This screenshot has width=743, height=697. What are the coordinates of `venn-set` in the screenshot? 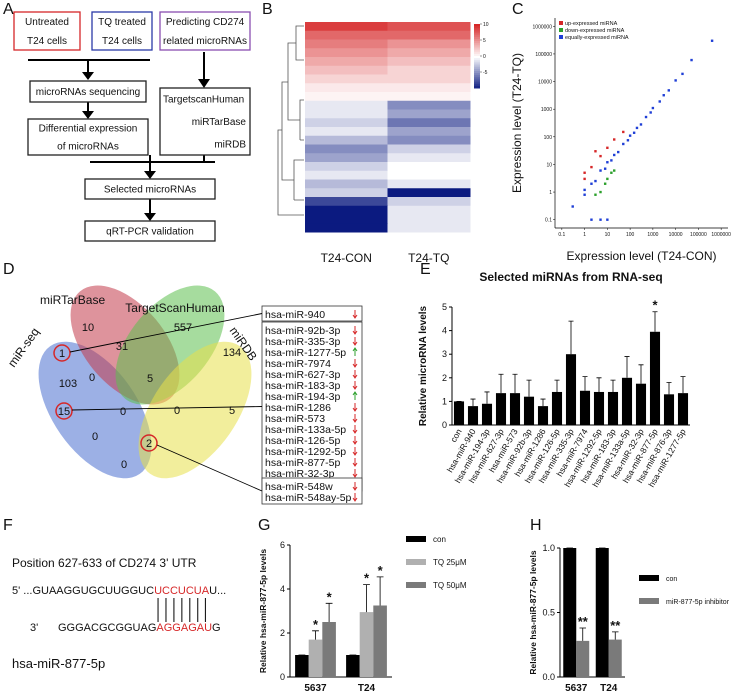 It's located at (195, 410).